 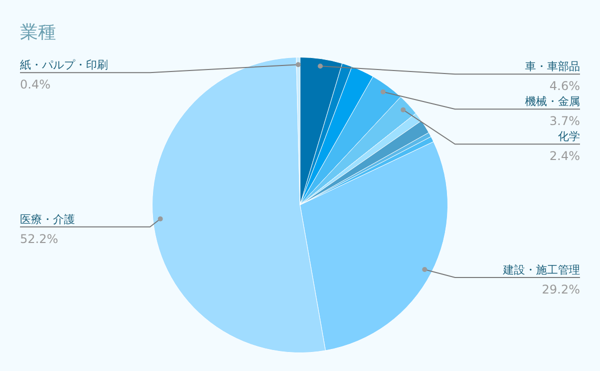 What do you see at coordinates (64, 65) in the screenshot?
I see `slice-label: 紙・パルプ・印刷` at bounding box center [64, 65].